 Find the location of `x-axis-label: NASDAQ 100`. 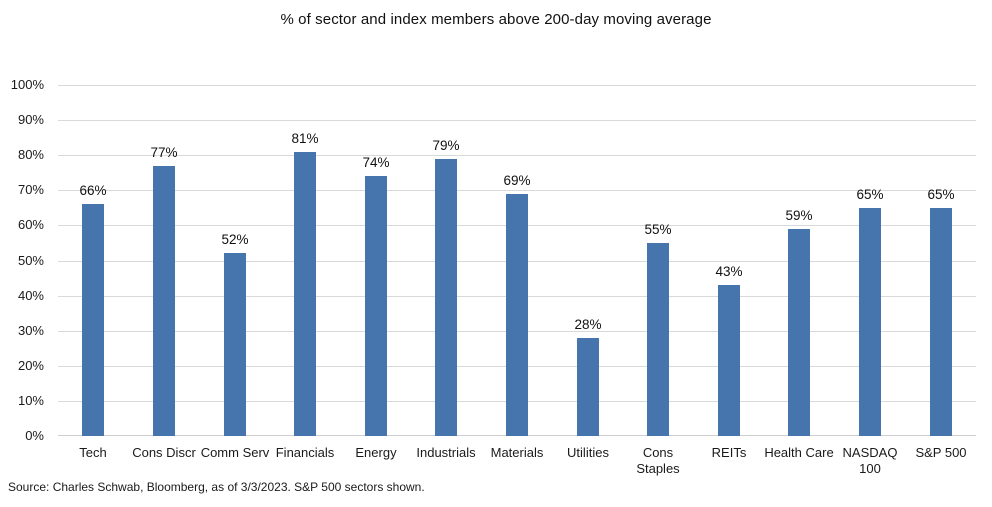

x-axis-label: NASDAQ 100 is located at coordinates (870, 461).